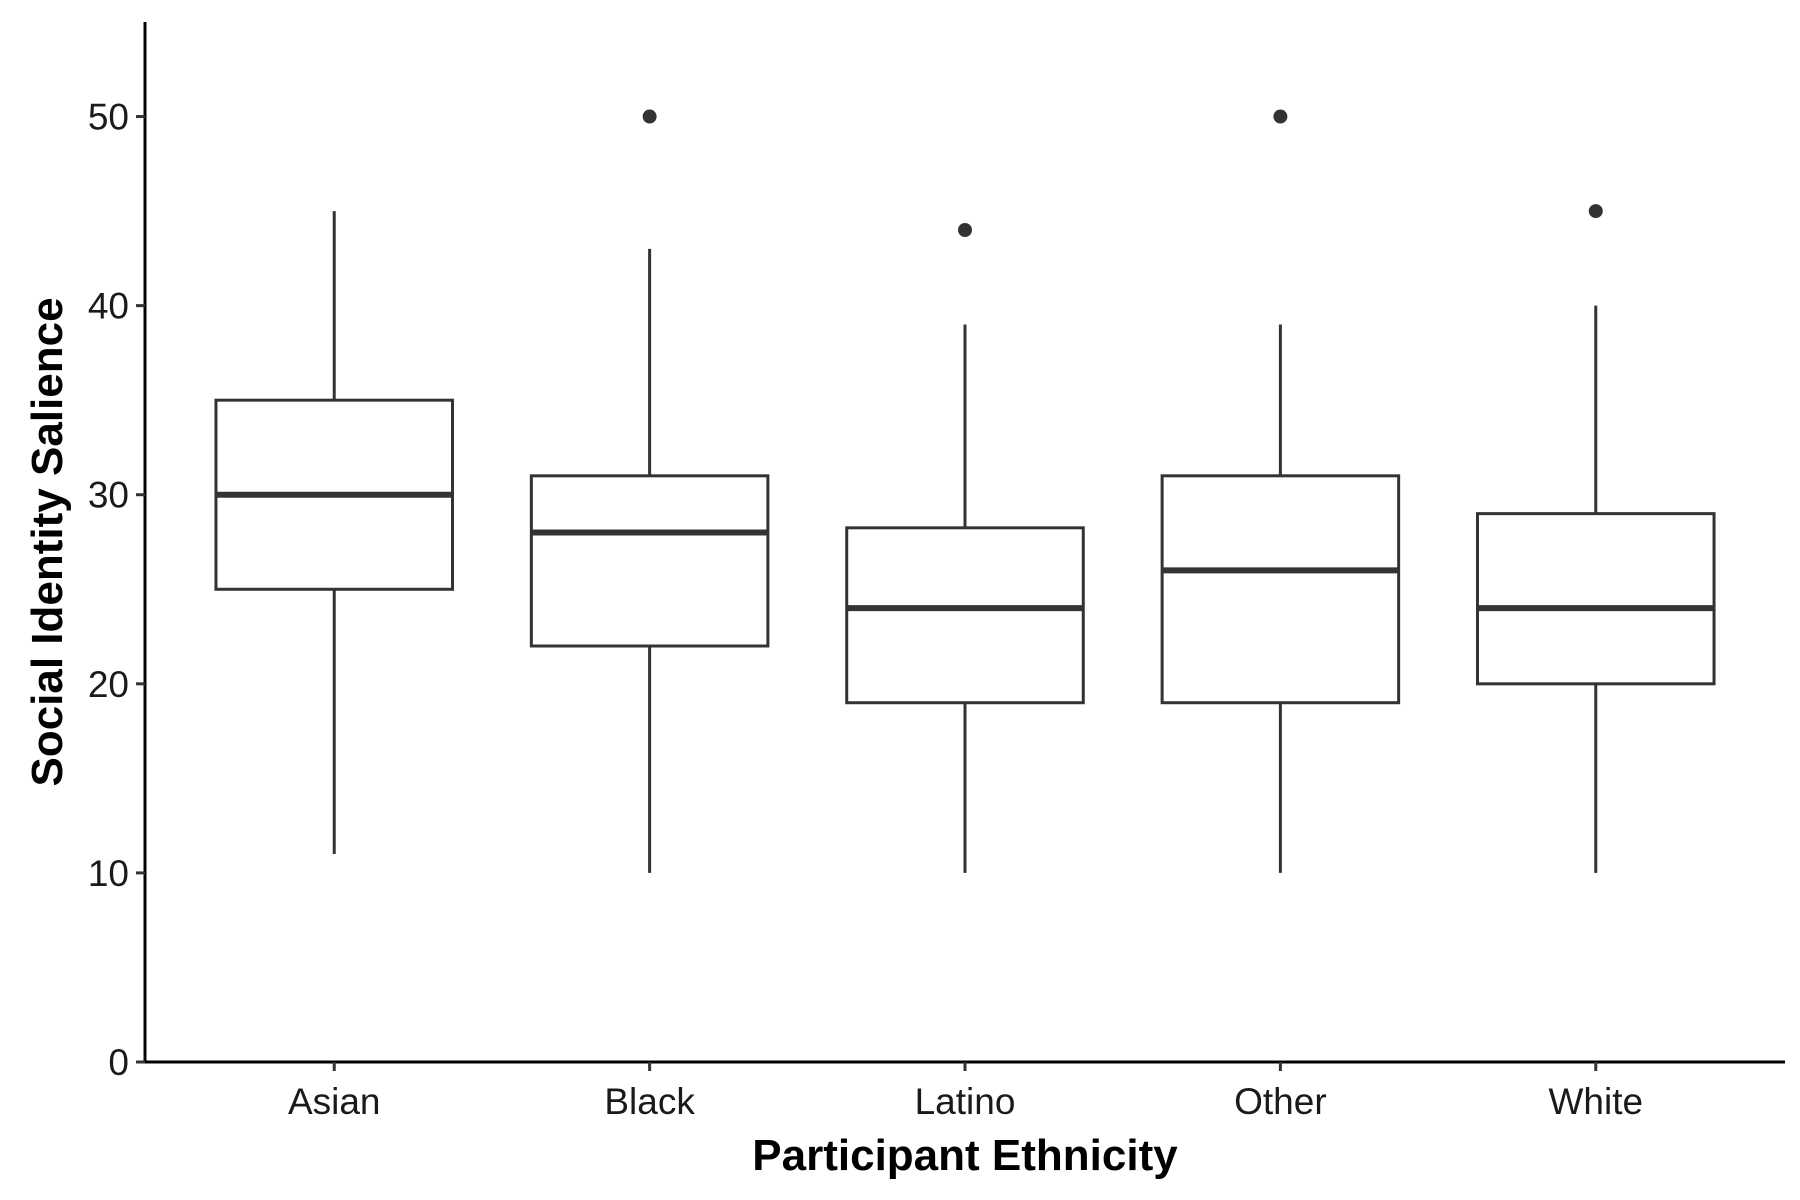 This screenshot has height=1200, width=1800. What do you see at coordinates (1280, 1101) in the screenshot?
I see `x-tick-label: Other` at bounding box center [1280, 1101].